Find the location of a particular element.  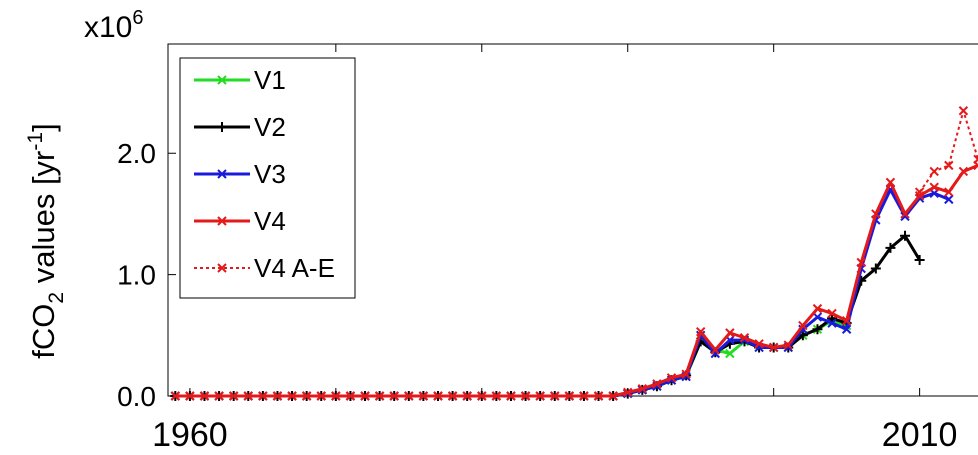

y-tick-label: 2.0 is located at coordinates (136, 153).